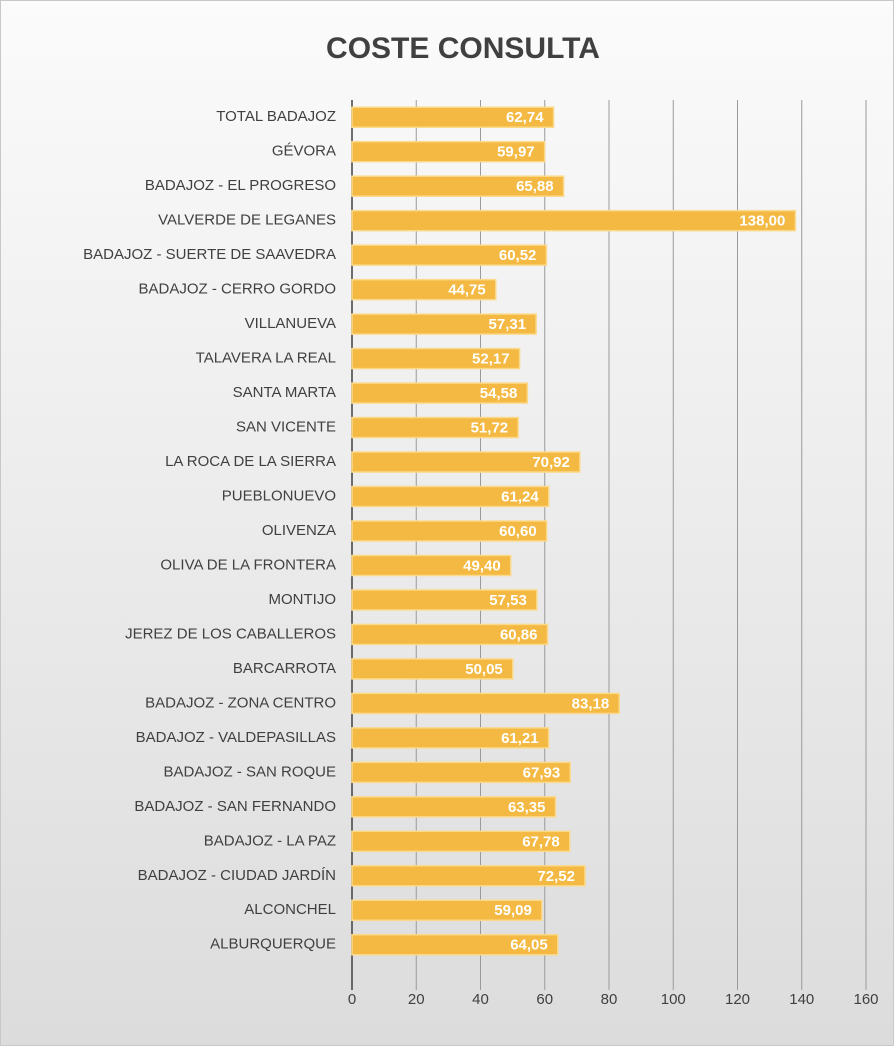 This screenshot has height=1046, width=894. What do you see at coordinates (352, 999) in the screenshot?
I see `x-tick-label: 0` at bounding box center [352, 999].